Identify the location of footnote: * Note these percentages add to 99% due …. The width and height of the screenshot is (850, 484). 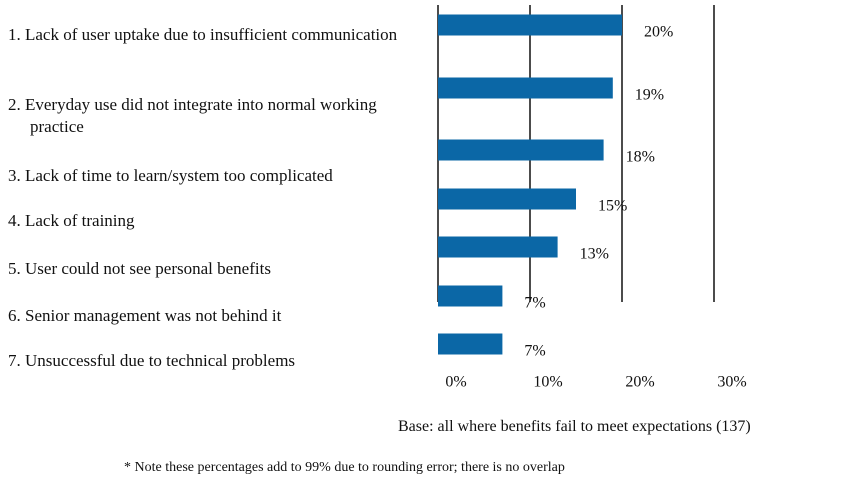
(344, 467).